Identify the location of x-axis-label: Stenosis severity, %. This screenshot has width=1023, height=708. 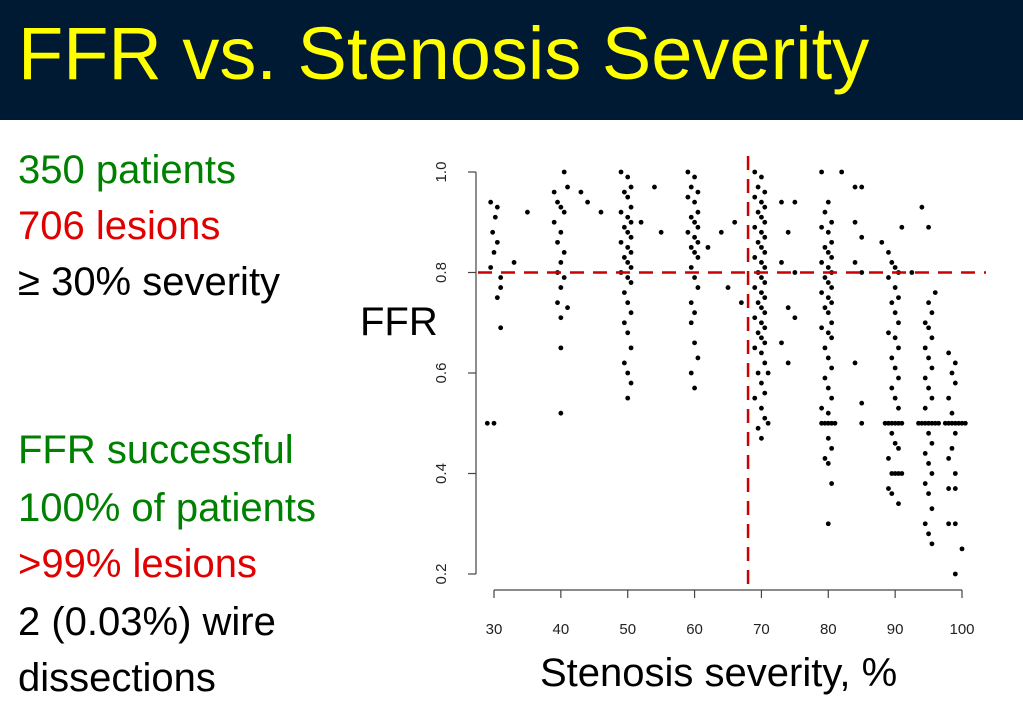
(719, 673).